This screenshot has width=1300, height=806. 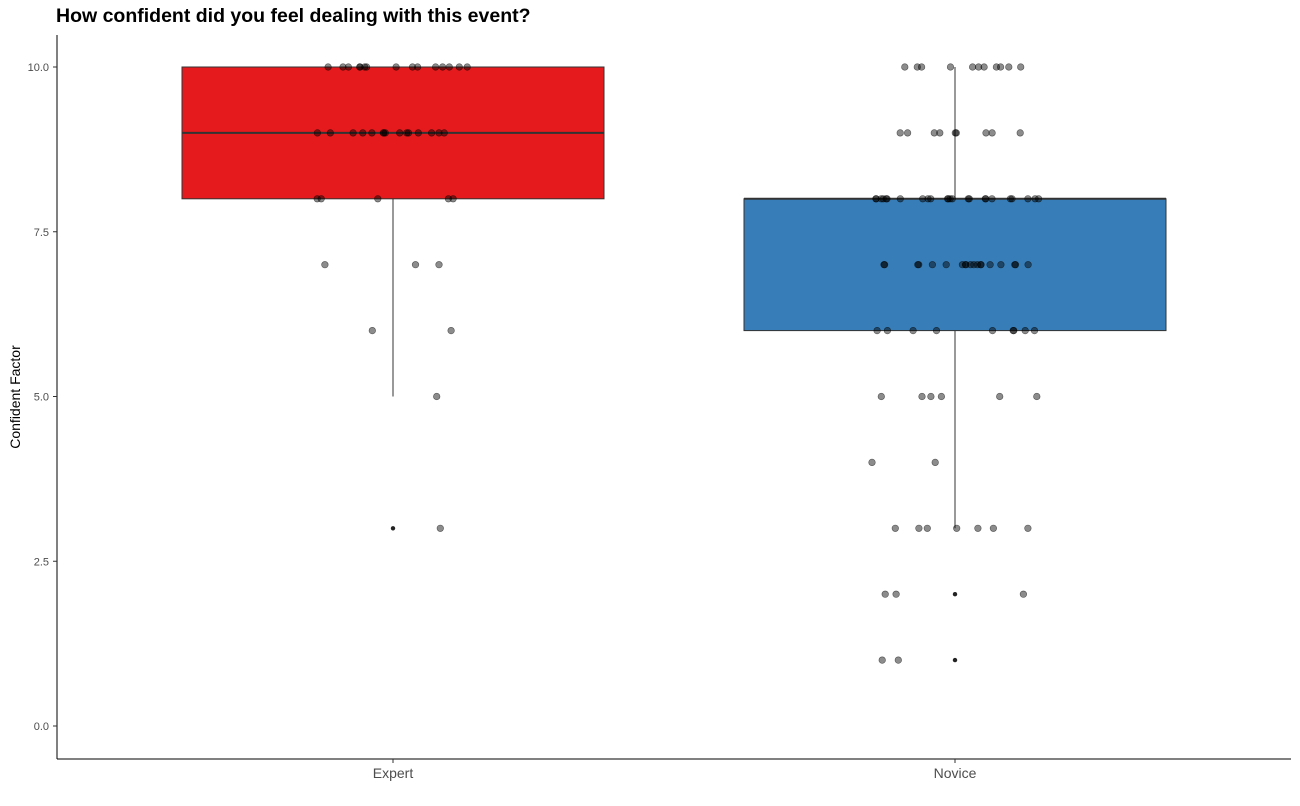 What do you see at coordinates (955, 773) in the screenshot?
I see `x-category-label: Novice` at bounding box center [955, 773].